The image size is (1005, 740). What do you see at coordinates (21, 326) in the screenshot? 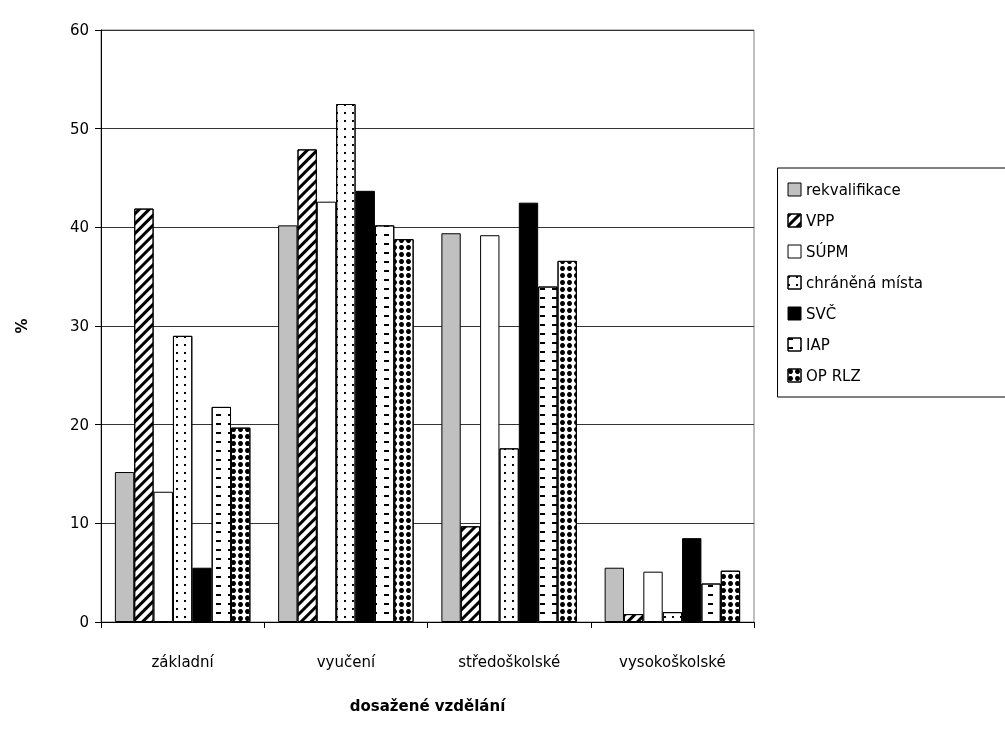
I see `y-axis-title: %` at bounding box center [21, 326].